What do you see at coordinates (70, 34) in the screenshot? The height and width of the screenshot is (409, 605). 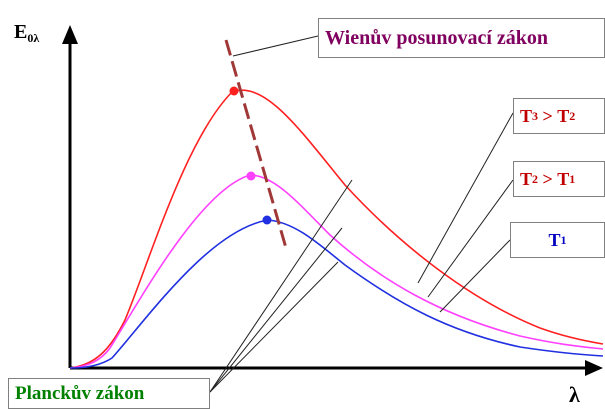 I see `y-axis-arrow` at bounding box center [70, 34].